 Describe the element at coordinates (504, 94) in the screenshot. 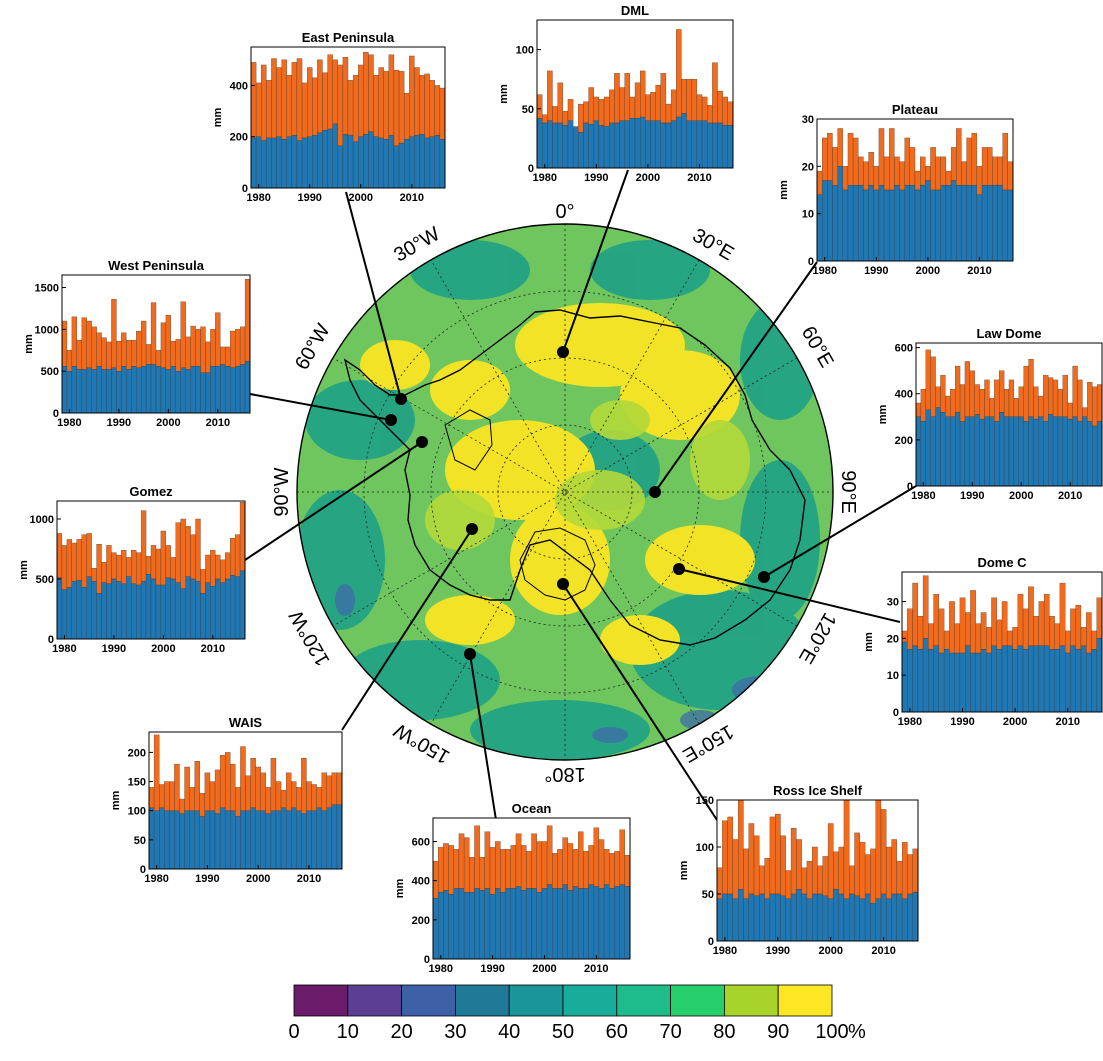

I see `y-axis-label: mm` at that location.